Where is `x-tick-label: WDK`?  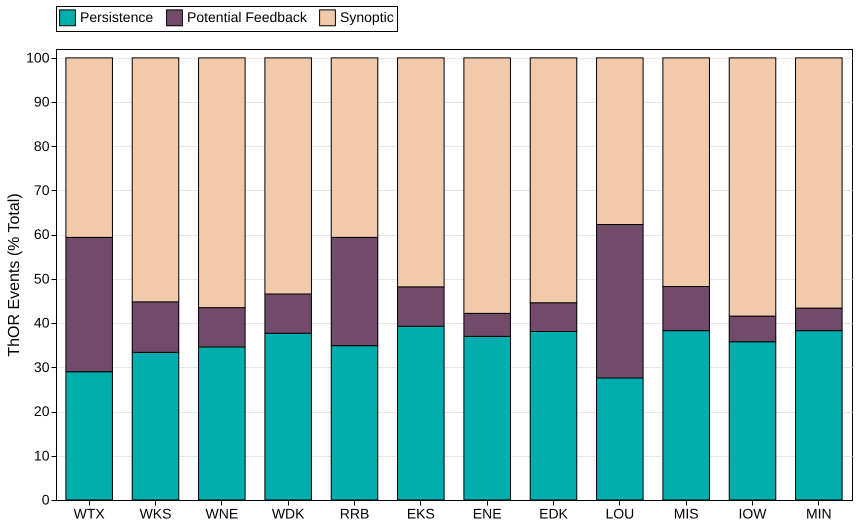
x-tick-label: WDK is located at coordinates (289, 514).